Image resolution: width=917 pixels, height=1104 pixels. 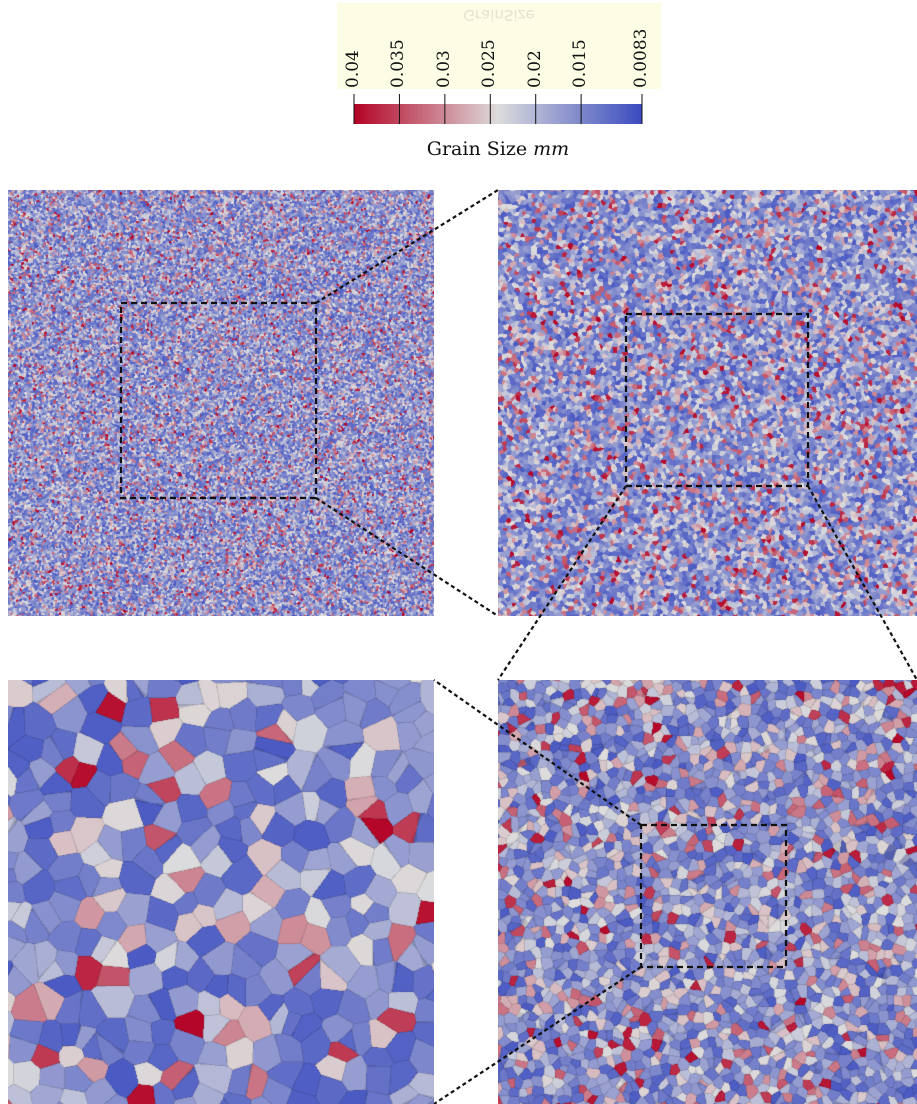 I want to click on colorbar-tick-label-1: 0.035, so click(x=398, y=63).